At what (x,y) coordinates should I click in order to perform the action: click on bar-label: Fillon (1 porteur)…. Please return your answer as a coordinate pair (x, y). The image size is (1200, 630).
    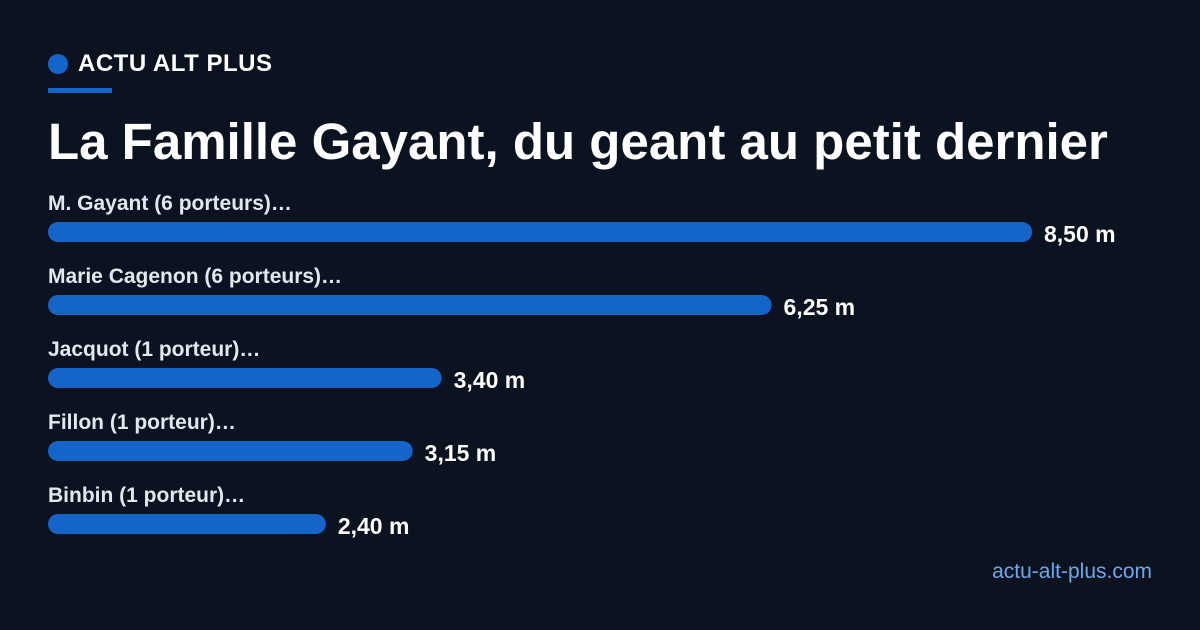
    Looking at the image, I should click on (142, 422).